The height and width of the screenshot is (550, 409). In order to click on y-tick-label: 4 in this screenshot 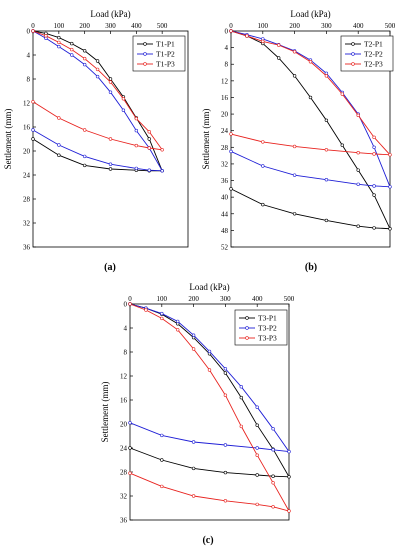, I will do `click(29, 56)`.